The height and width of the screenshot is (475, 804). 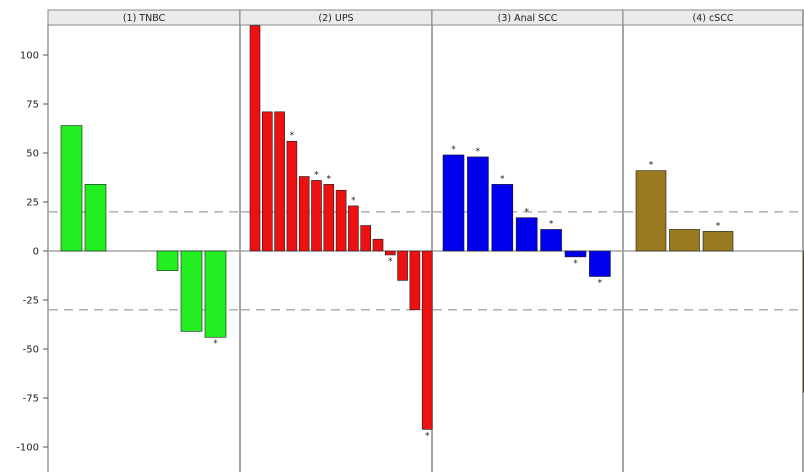 What do you see at coordinates (31, 301) in the screenshot?
I see `y-tick-label: -25` at bounding box center [31, 301].